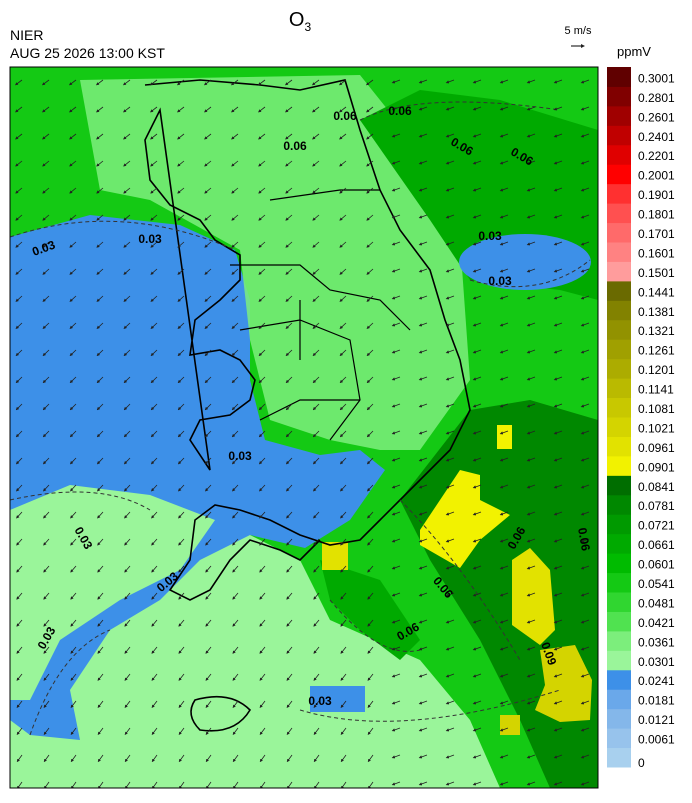 The width and height of the screenshot is (692, 803). Describe the element at coordinates (656, 701) in the screenshot. I see `colorbar-label: 0.0181` at that location.